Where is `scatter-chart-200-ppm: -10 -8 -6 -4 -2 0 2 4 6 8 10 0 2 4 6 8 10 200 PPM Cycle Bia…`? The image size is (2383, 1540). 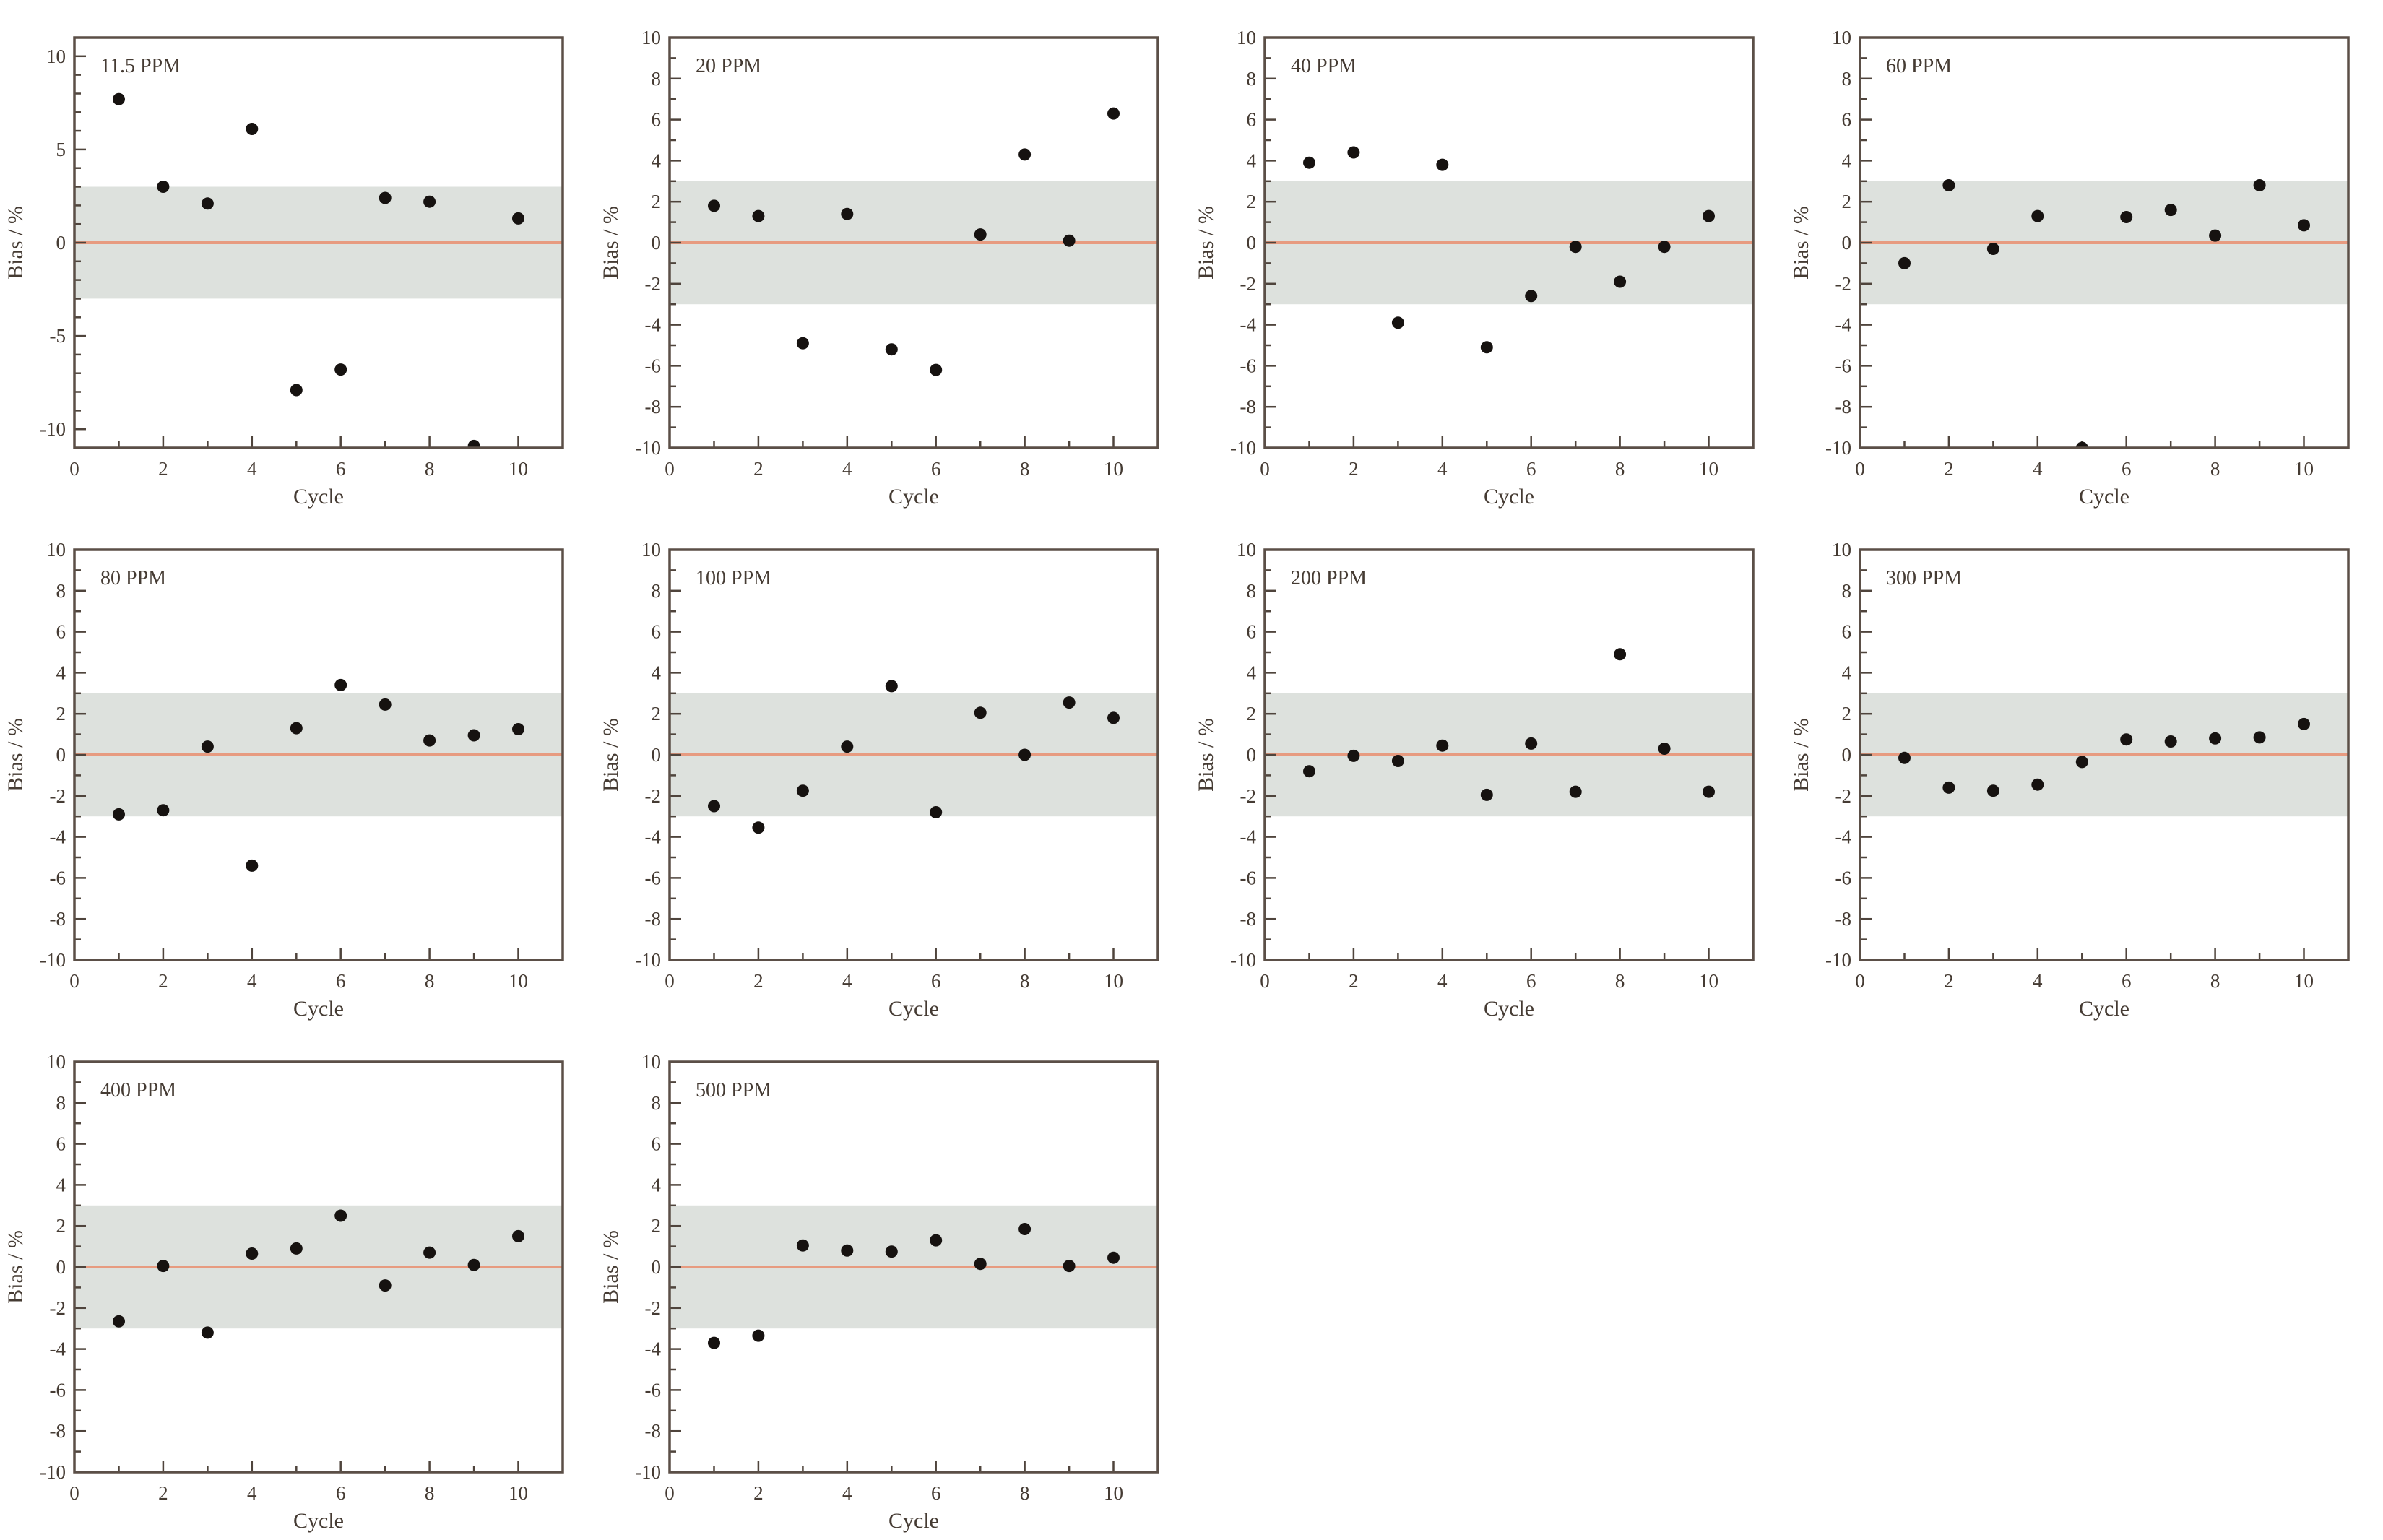
scatter-chart-200-ppm: -10 -8 -6 -4 -2 0 2 4 6 8 10 0 2 4 6 8 10 200 PPM Cycle Bia… is located at coordinates (1474, 780).